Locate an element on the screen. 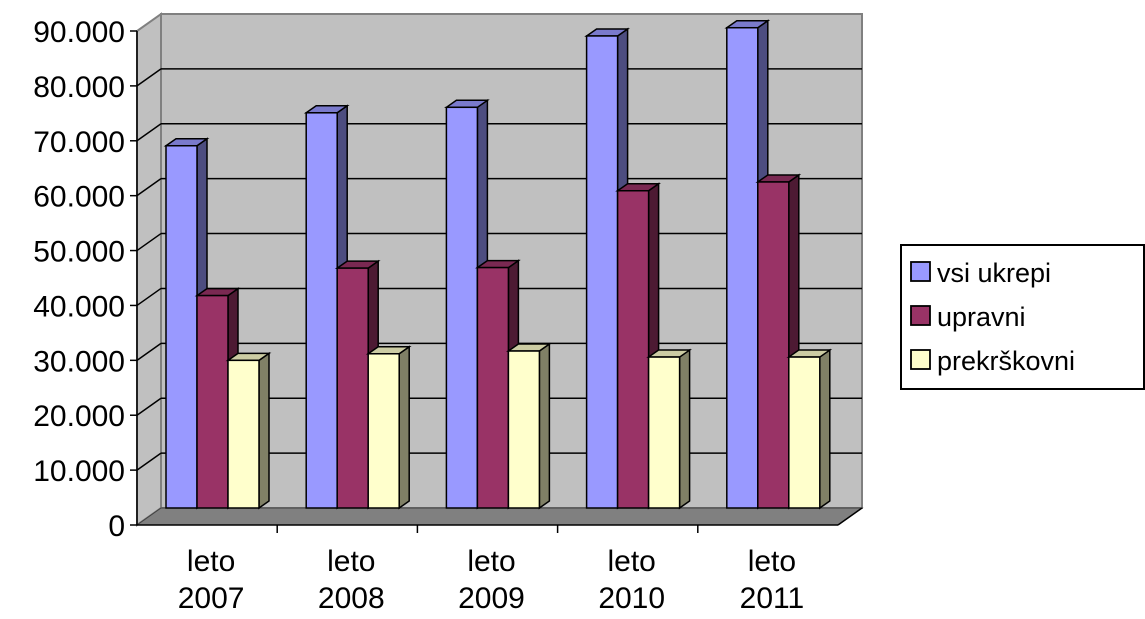 This screenshot has width=1145, height=619. legend-box is located at coordinates (1022, 317).